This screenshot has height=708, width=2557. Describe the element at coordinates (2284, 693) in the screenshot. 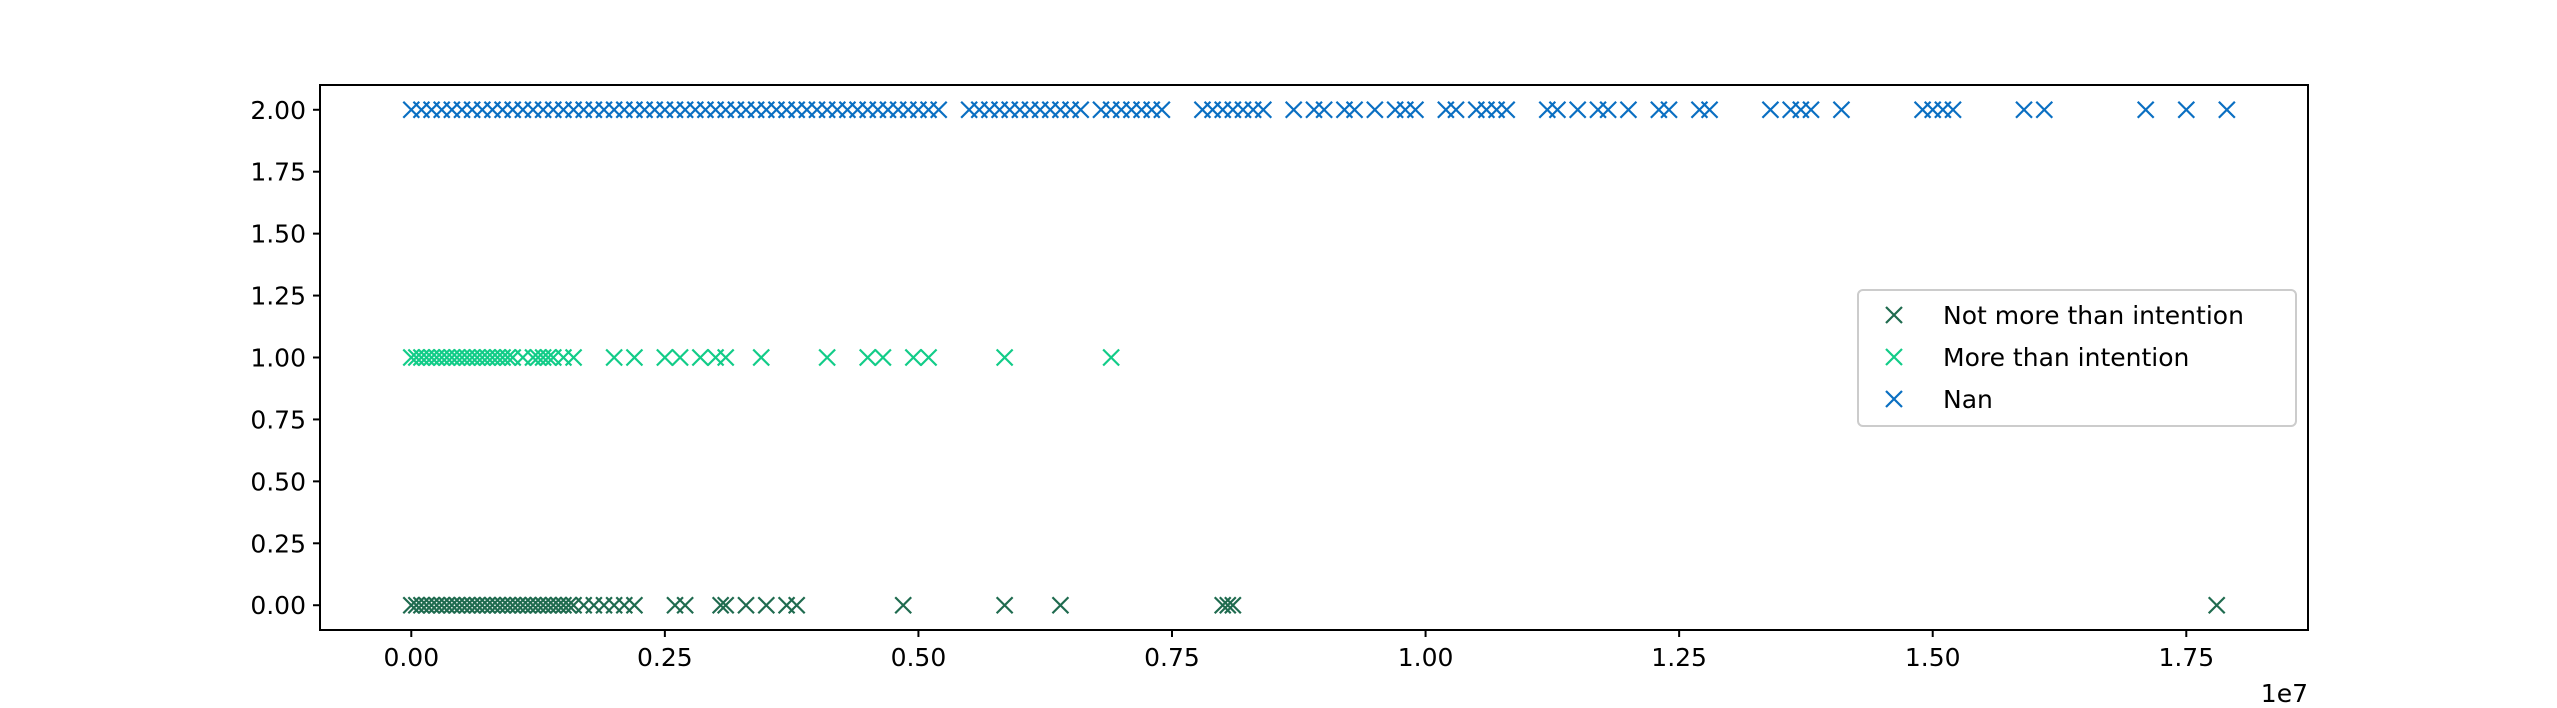

I see `x-offset-label: 1e7` at that location.